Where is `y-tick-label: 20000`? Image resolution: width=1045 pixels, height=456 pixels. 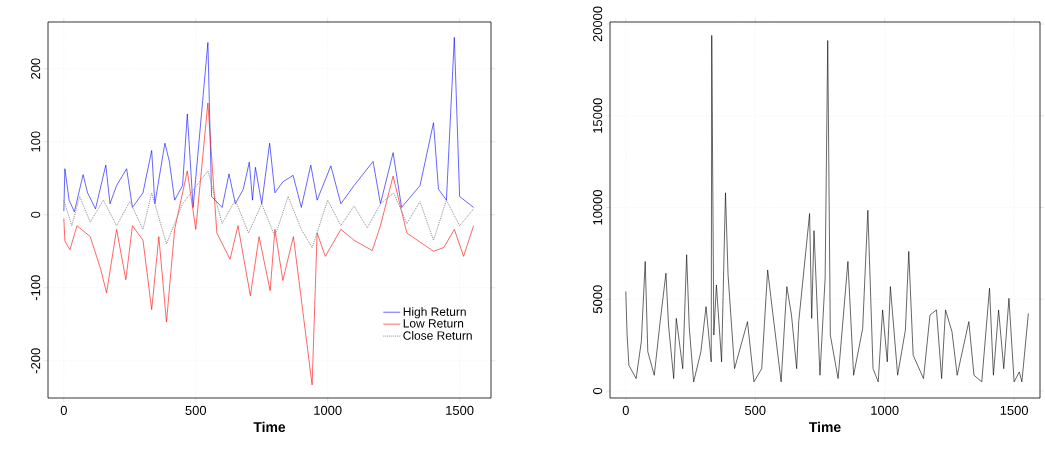
y-tick-label: 20000 is located at coordinates (598, 24).